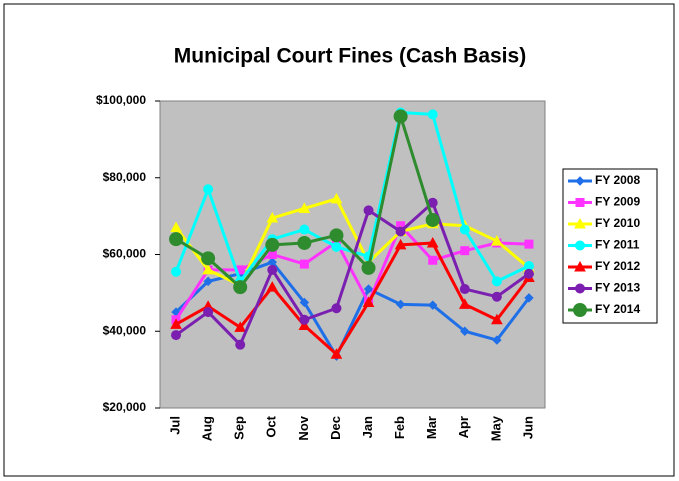  Describe the element at coordinates (367, 427) in the screenshot. I see `x-tick-label: Jan` at that location.